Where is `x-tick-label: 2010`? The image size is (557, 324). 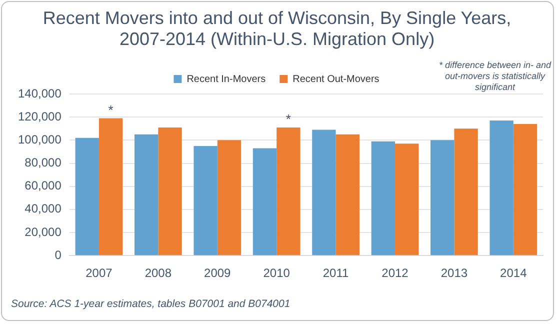 x-tick-label: 2010 is located at coordinates (276, 273).